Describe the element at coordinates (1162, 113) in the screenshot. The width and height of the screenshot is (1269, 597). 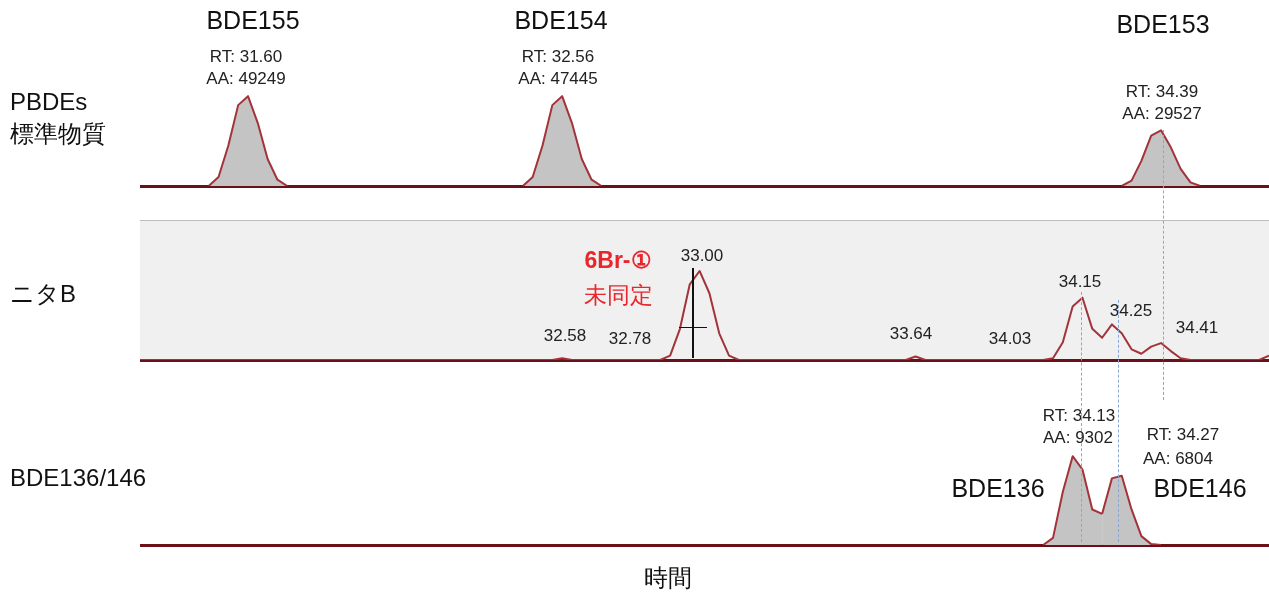
I see `annotation: AA: 29527` at that location.